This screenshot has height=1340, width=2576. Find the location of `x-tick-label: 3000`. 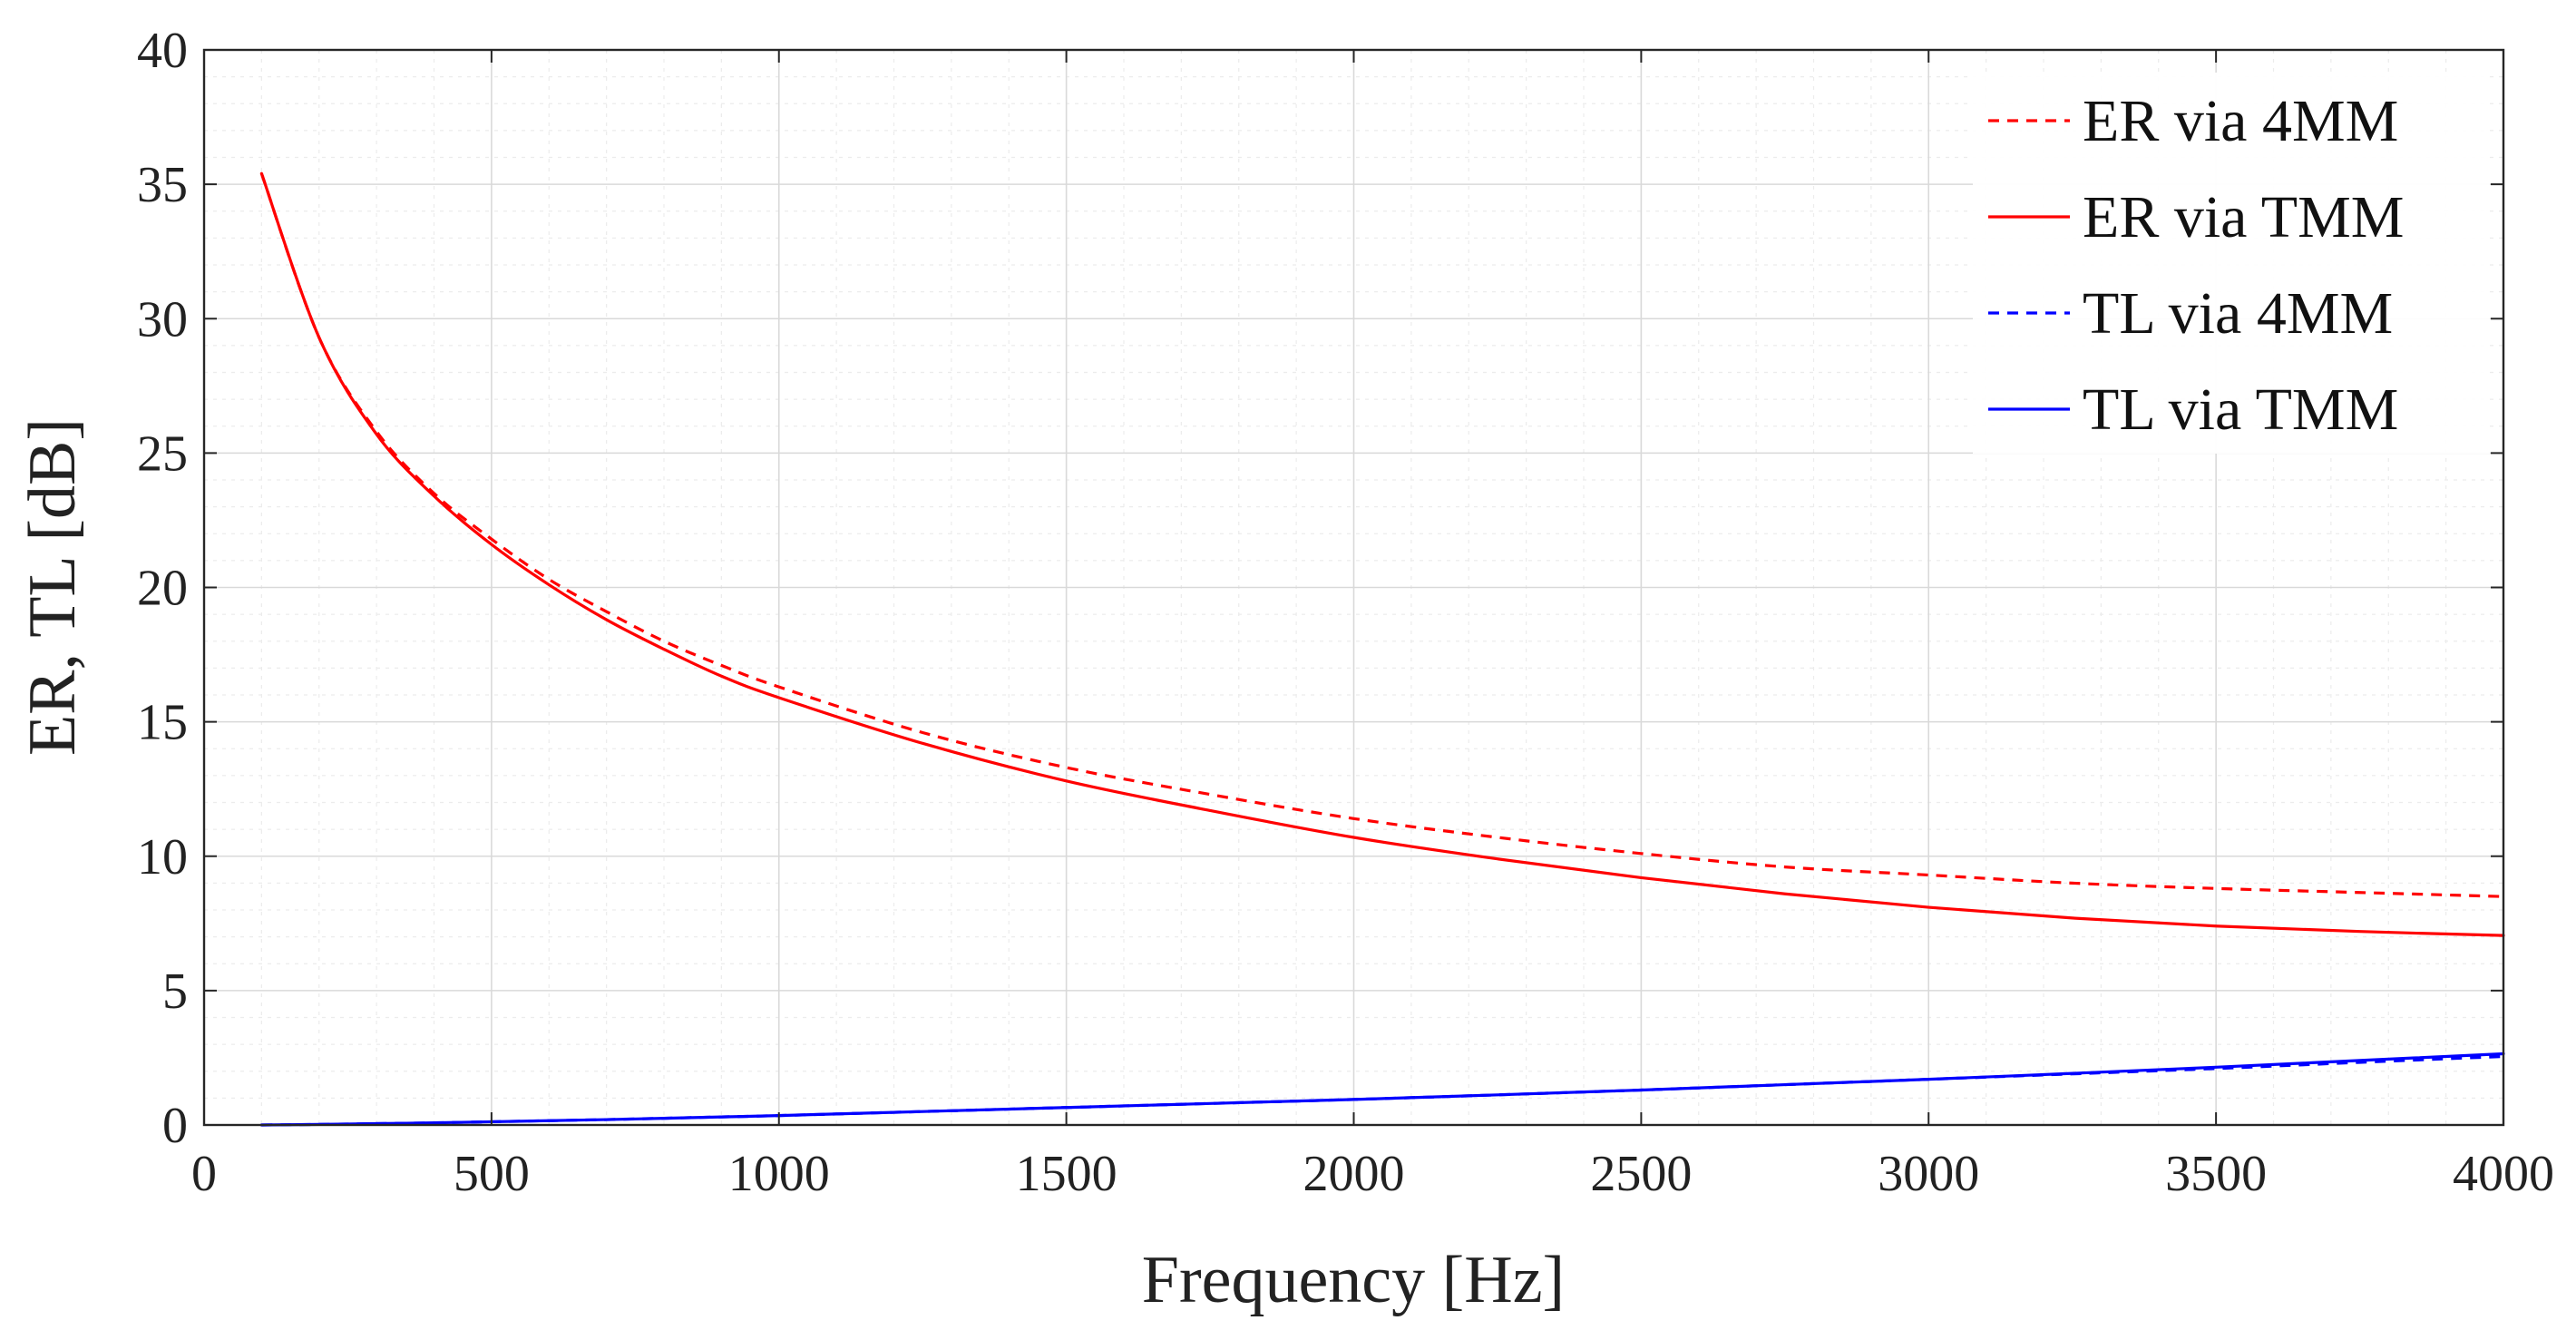

x-tick-label: 3000 is located at coordinates (1928, 1174).